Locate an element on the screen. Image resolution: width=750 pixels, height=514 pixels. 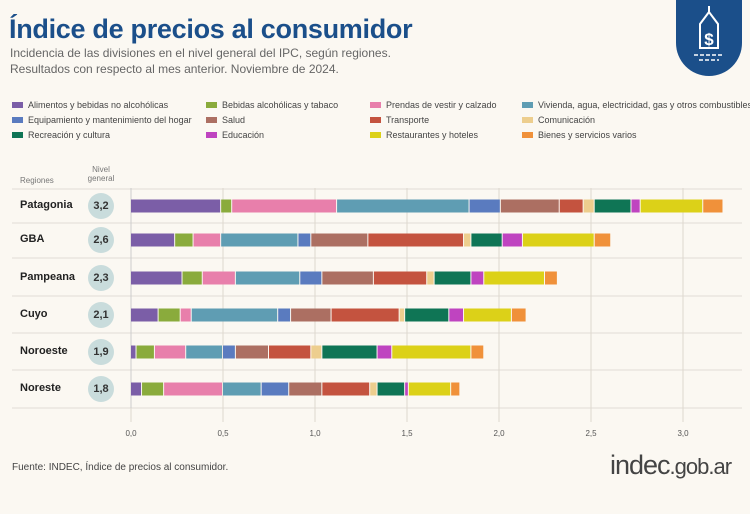
legend-item: Bienes y servicios varios is located at coordinates (579, 135).